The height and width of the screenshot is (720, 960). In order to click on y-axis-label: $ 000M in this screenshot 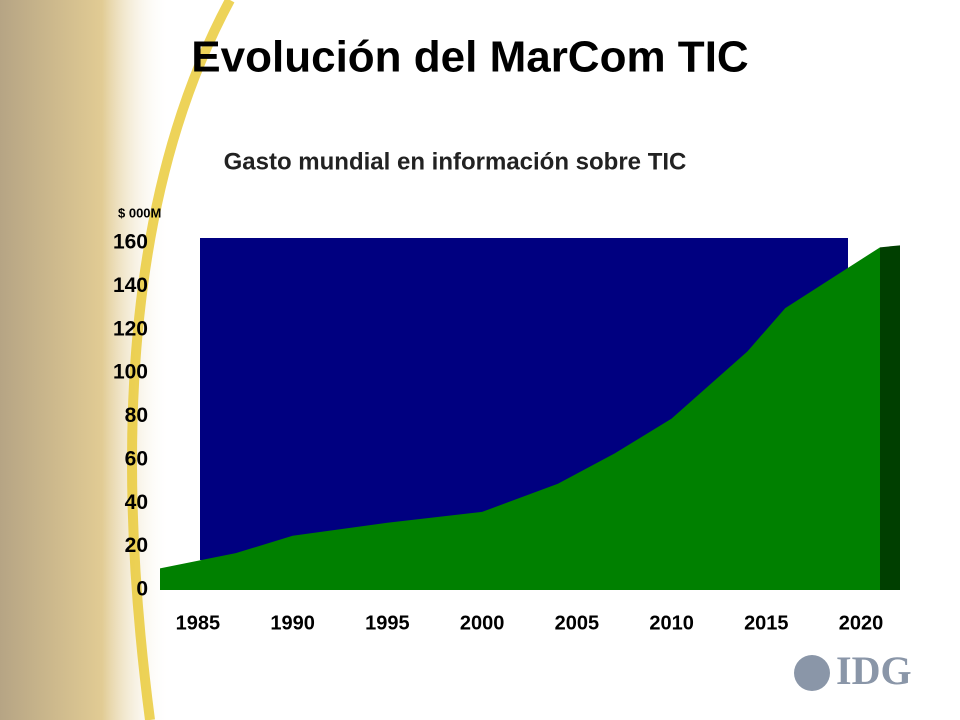, I will do `click(139, 212)`.